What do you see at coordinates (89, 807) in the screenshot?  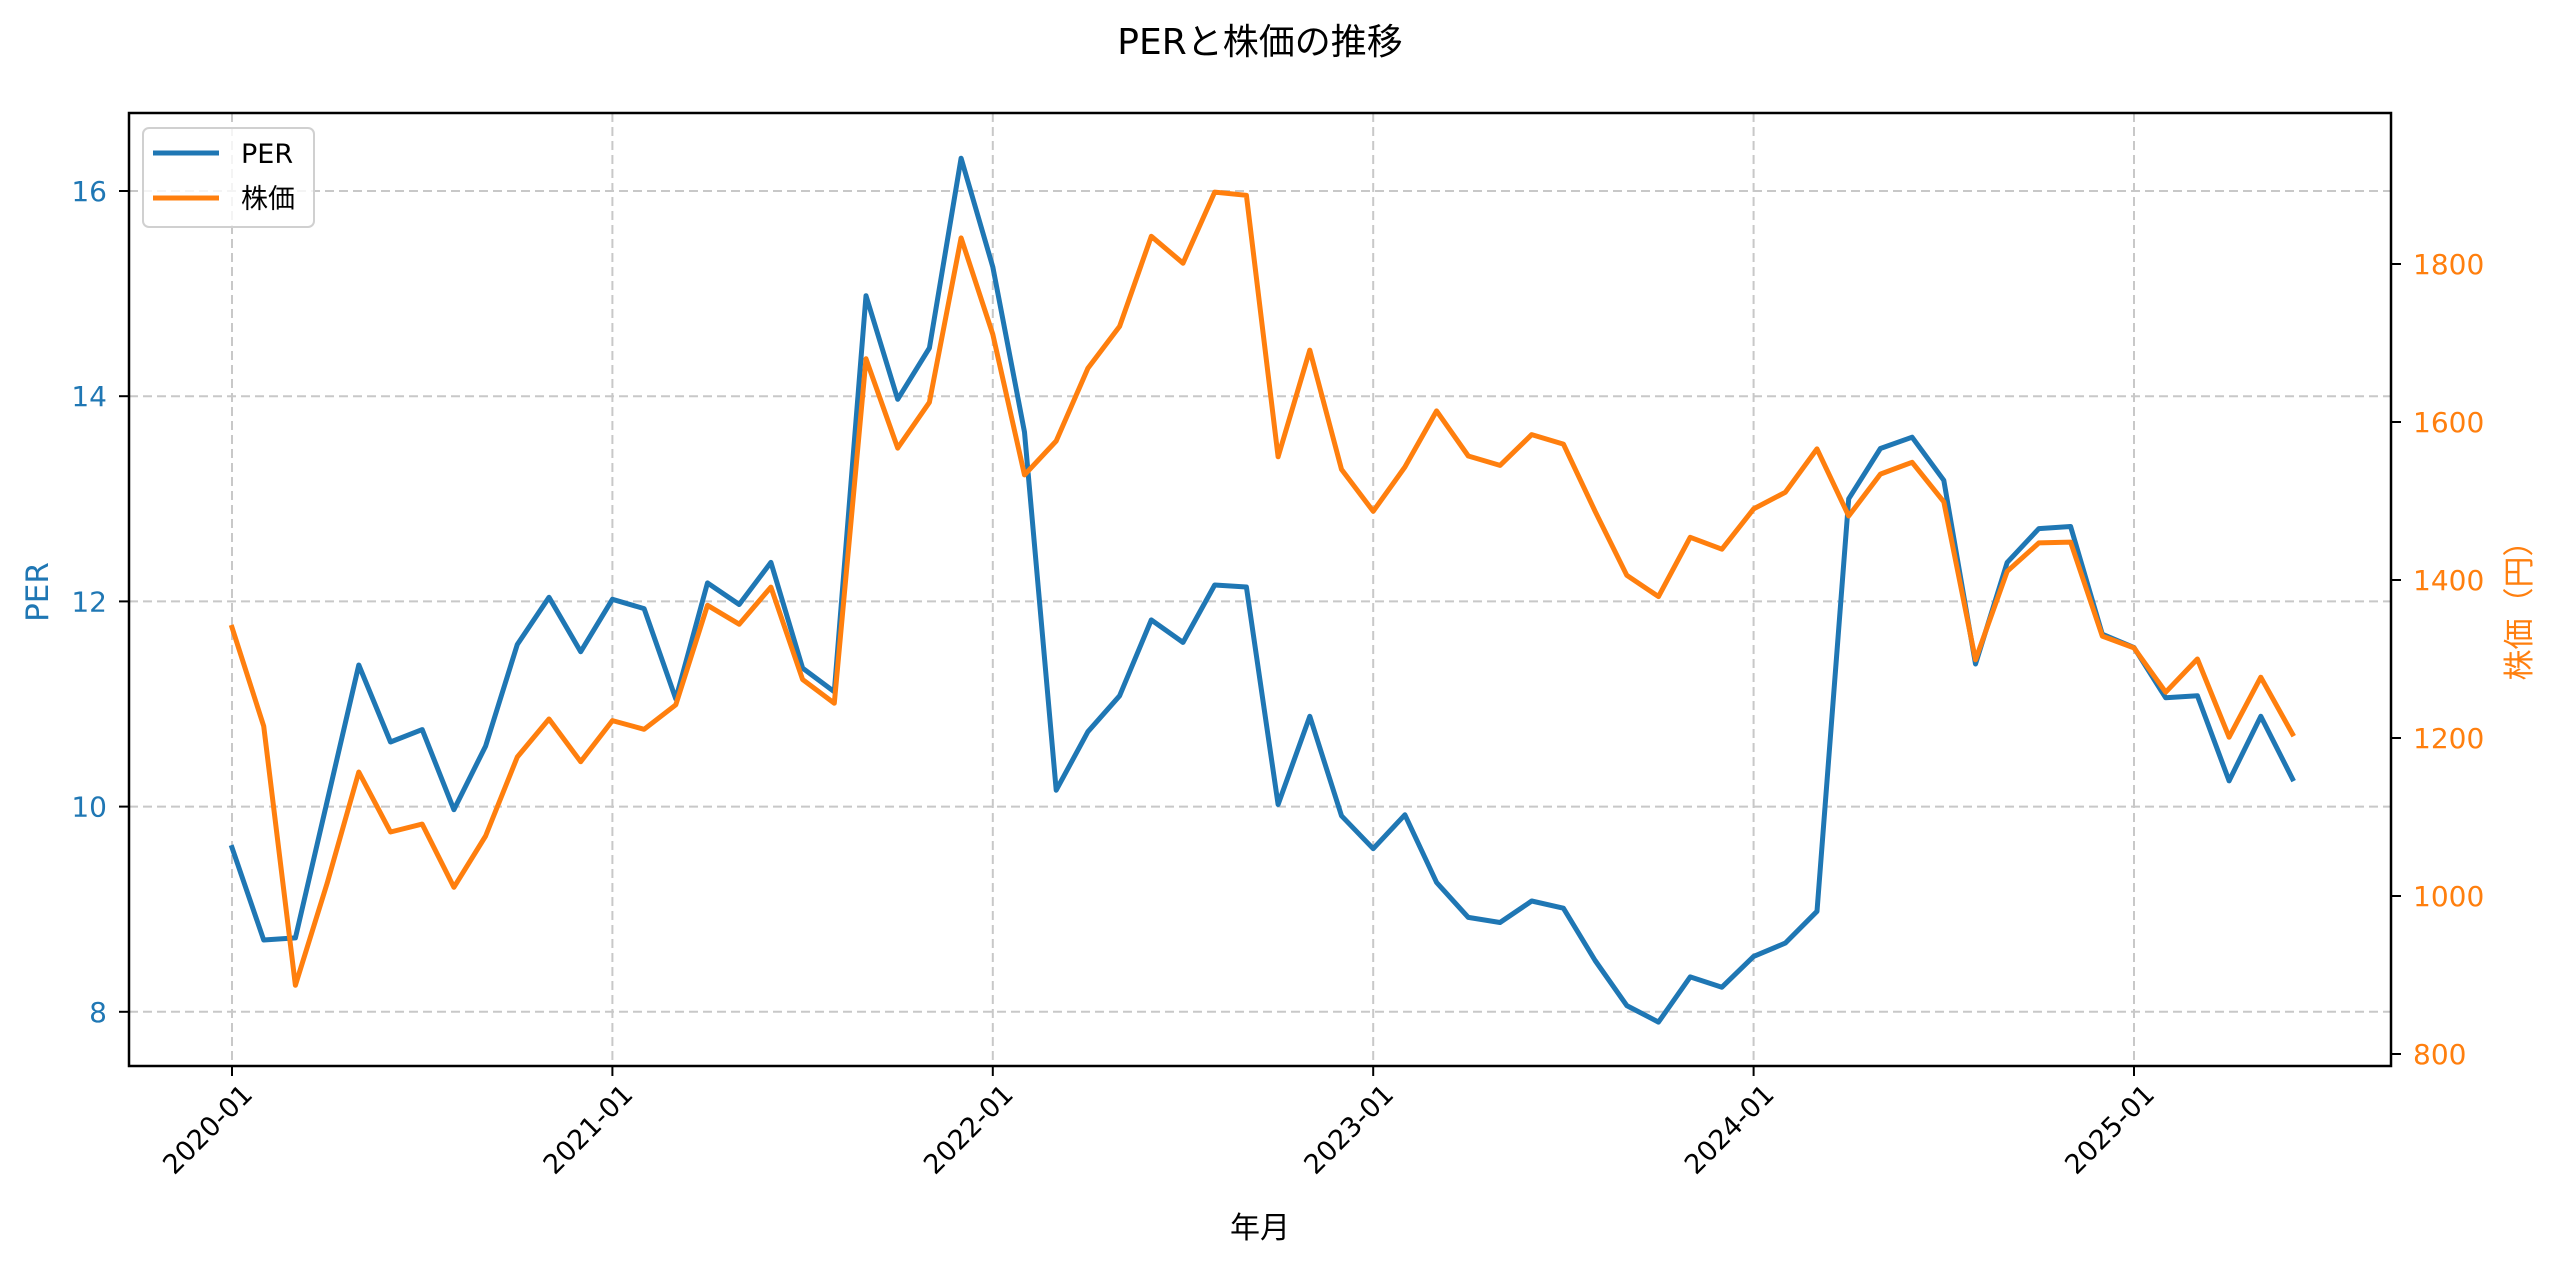 I see `y-tick-label-left: 10` at bounding box center [89, 807].